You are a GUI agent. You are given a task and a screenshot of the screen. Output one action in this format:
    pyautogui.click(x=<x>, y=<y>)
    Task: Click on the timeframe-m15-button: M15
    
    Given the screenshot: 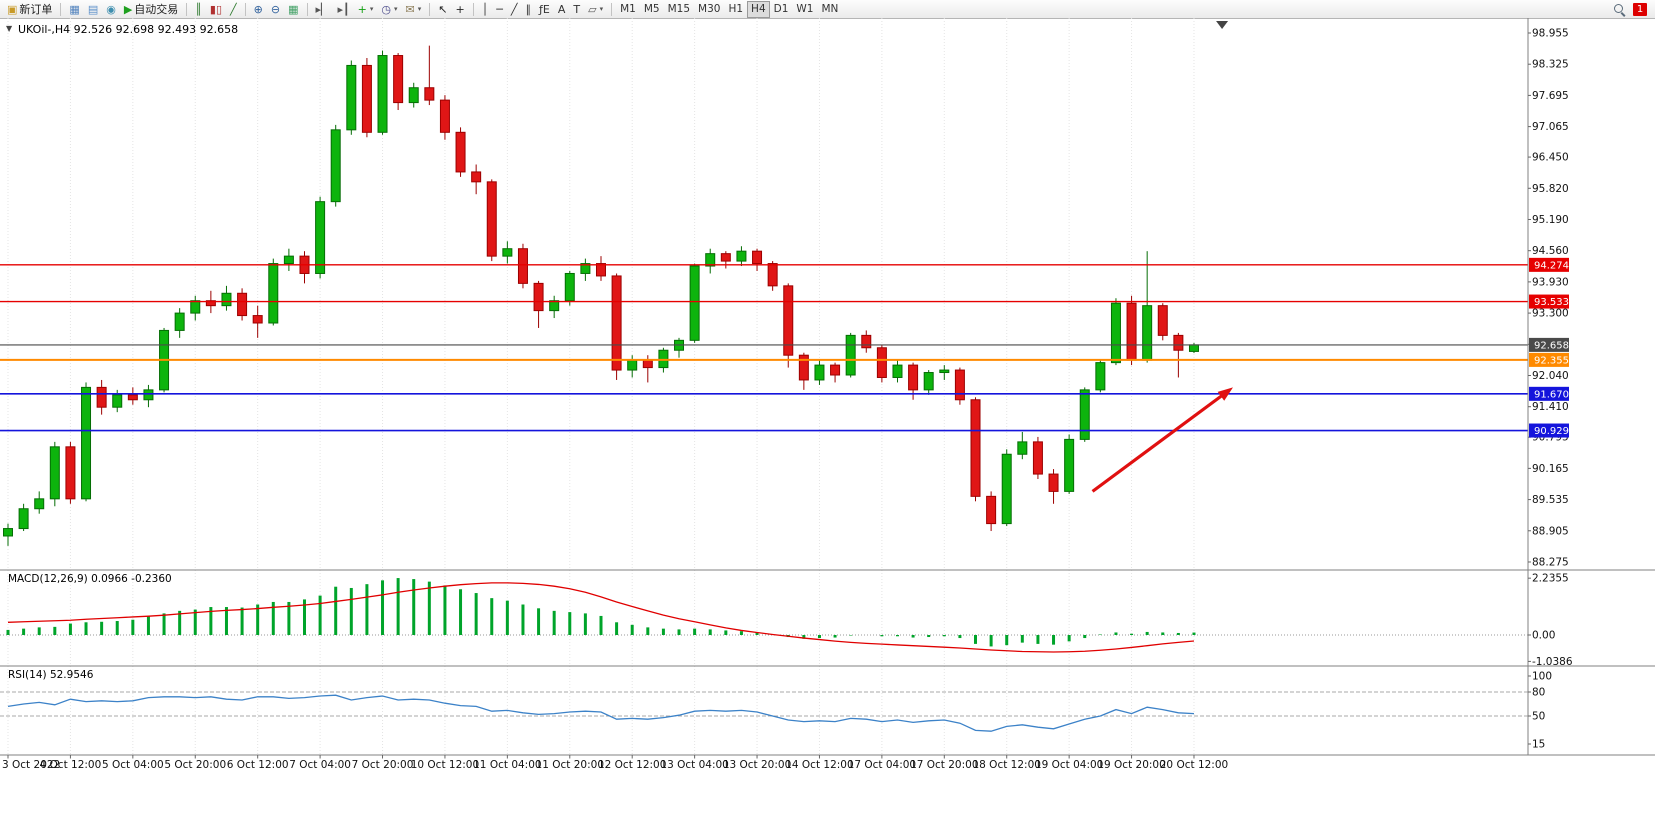 What is the action you would take?
    pyautogui.click(x=679, y=9)
    